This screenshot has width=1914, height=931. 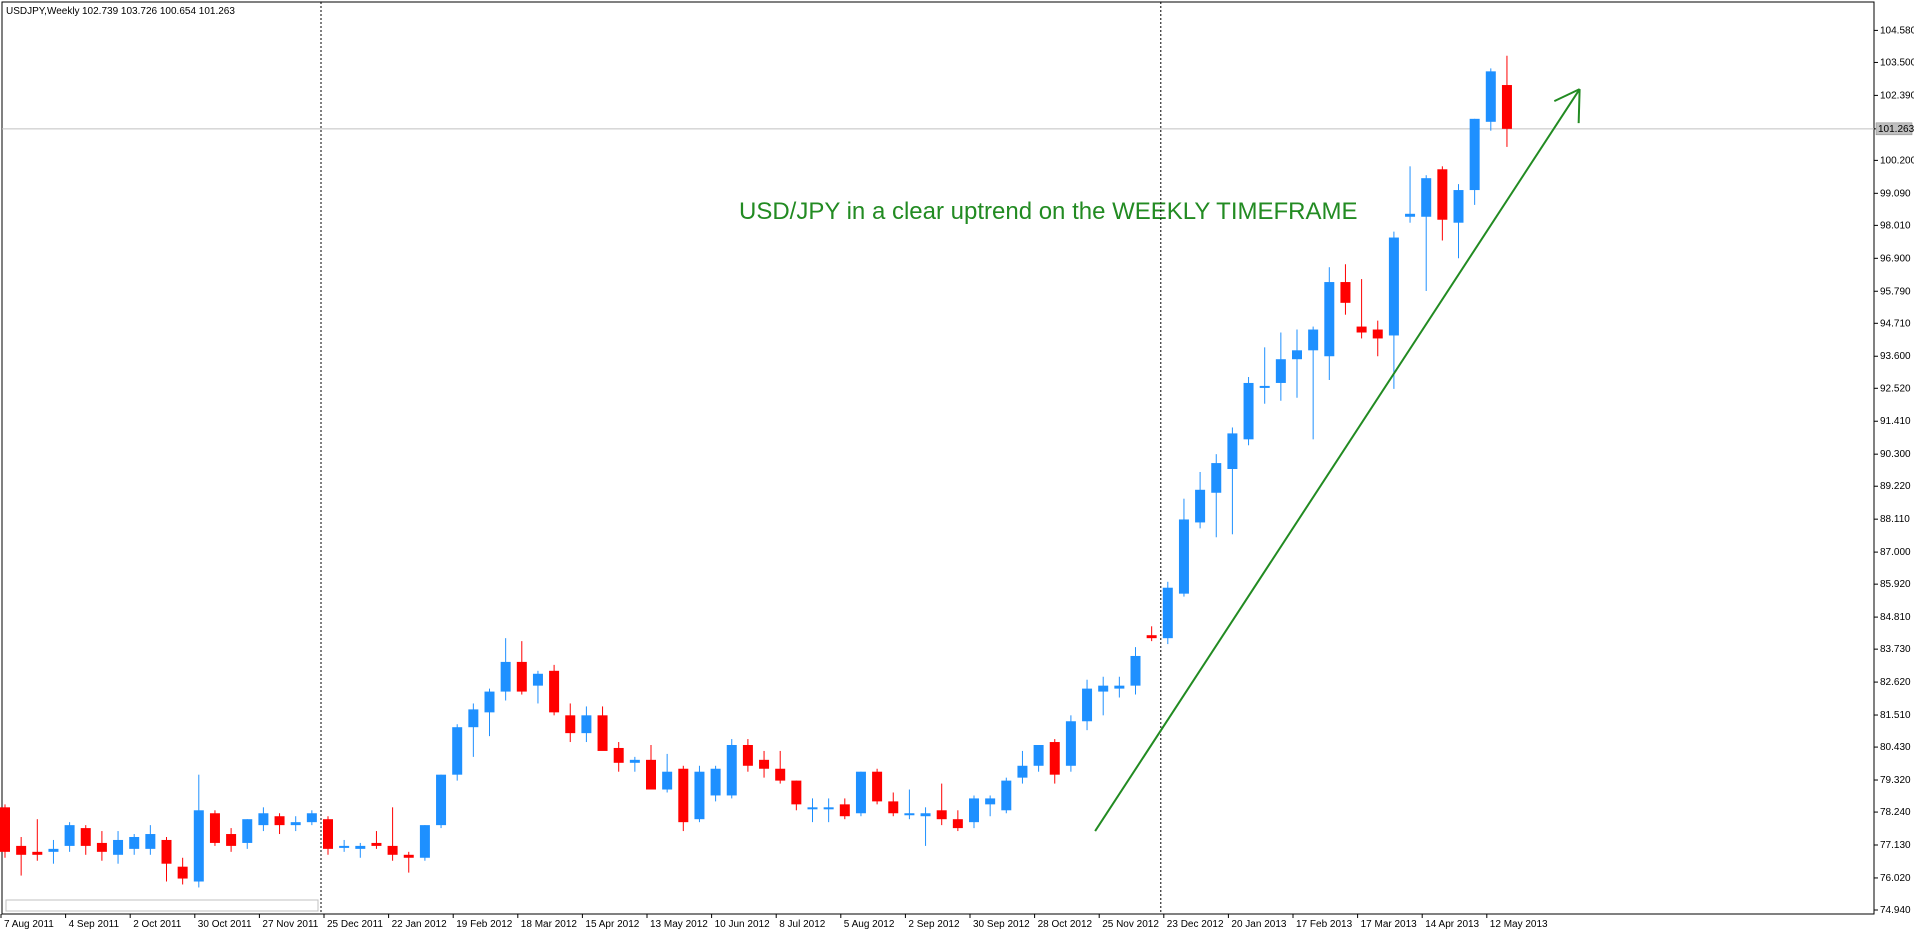 I want to click on y-tick-label: 100.200, so click(x=1897, y=160).